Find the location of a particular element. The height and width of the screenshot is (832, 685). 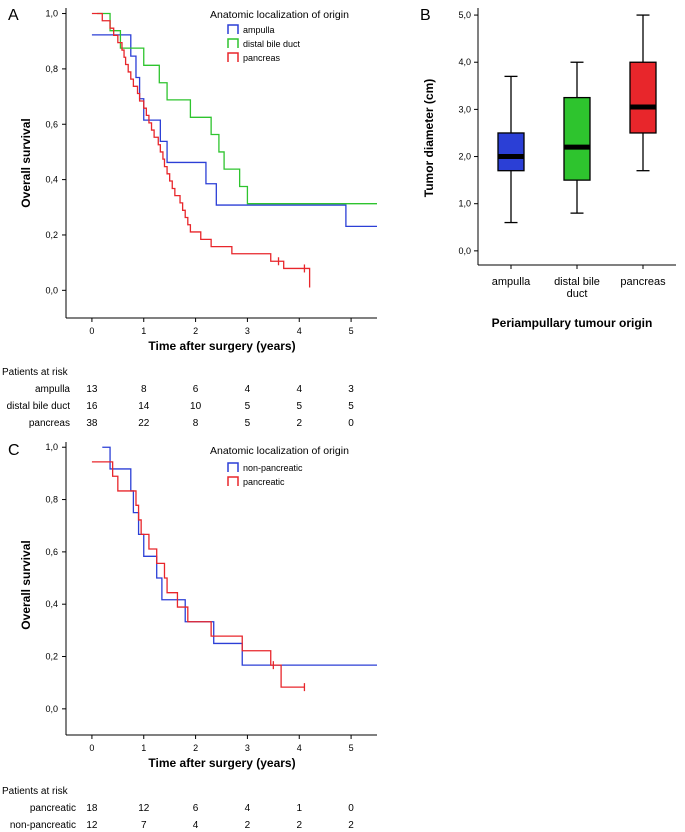

y-tick-label: 3,0 is located at coordinates (464, 109).